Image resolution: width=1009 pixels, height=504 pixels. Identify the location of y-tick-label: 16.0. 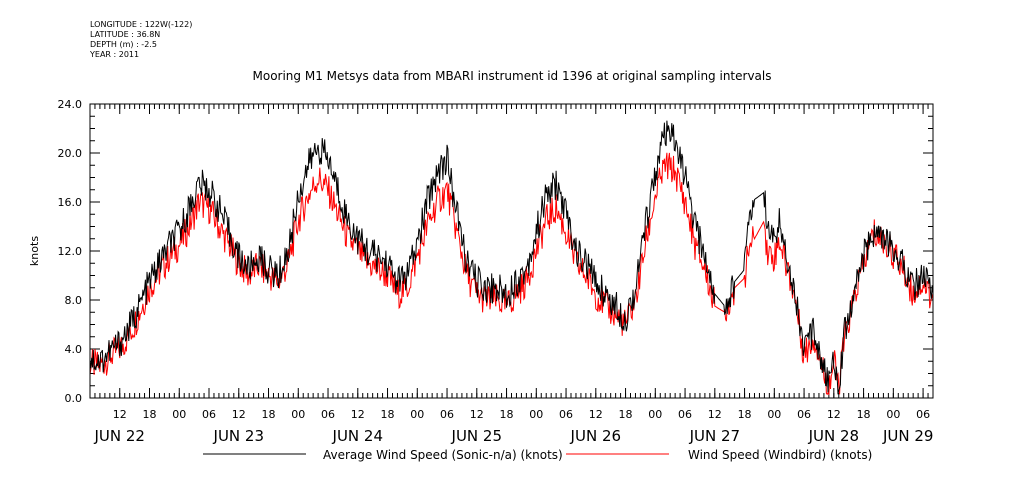
(70, 202).